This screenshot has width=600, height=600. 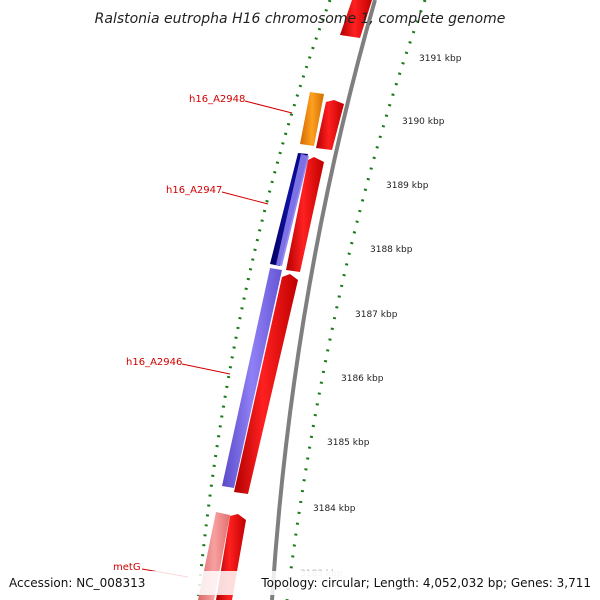 What do you see at coordinates (440, 59) in the screenshot?
I see `scale-tick-label: 3191 kbp` at bounding box center [440, 59].